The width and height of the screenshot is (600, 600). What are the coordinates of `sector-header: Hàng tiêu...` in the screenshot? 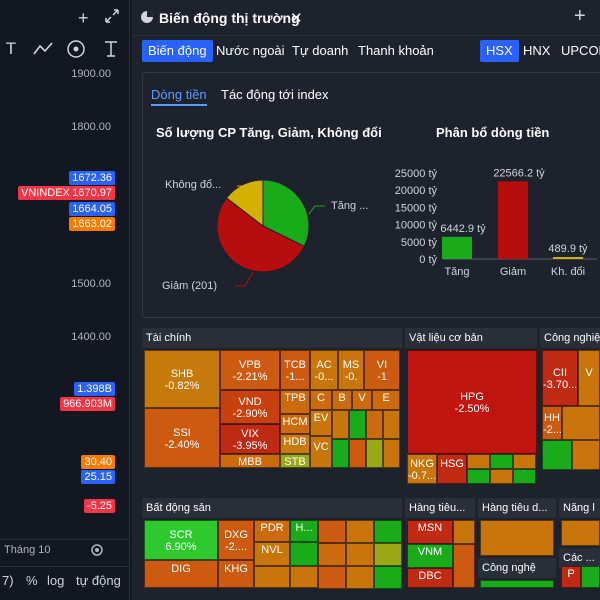 It's located at (440, 508).